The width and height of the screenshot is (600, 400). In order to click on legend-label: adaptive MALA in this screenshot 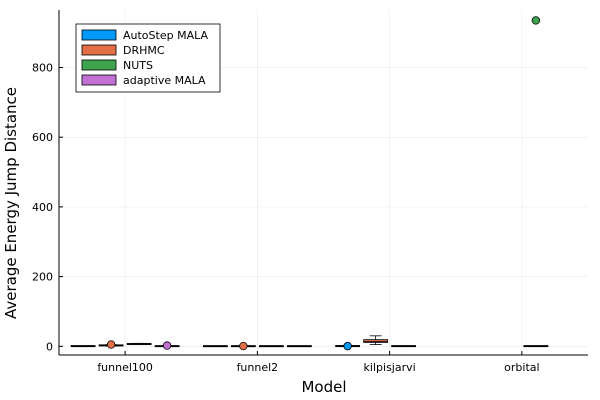, I will do `click(164, 80)`.